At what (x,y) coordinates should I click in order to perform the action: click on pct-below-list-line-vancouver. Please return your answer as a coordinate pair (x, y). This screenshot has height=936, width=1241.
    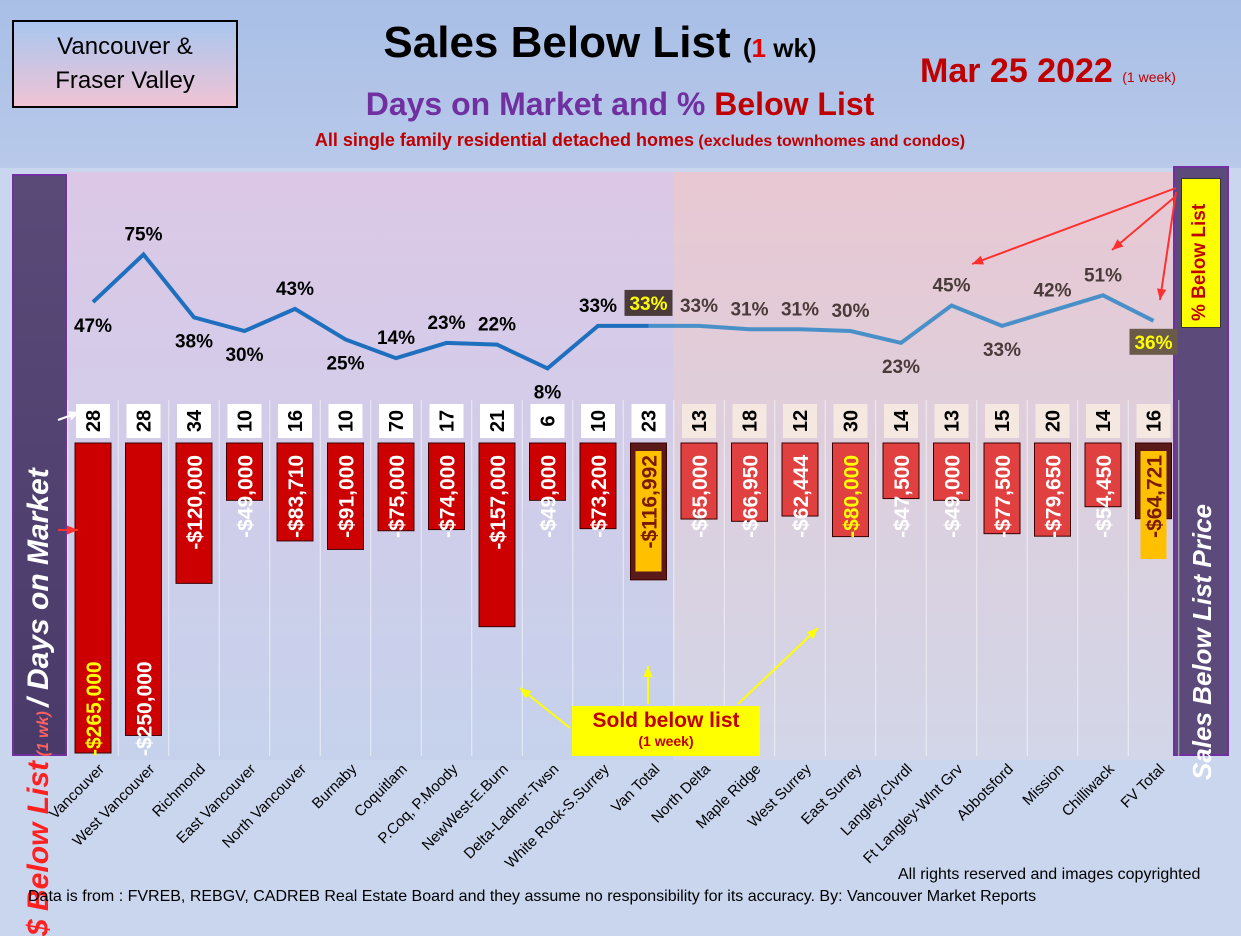
    Looking at the image, I should click on (370, 311).